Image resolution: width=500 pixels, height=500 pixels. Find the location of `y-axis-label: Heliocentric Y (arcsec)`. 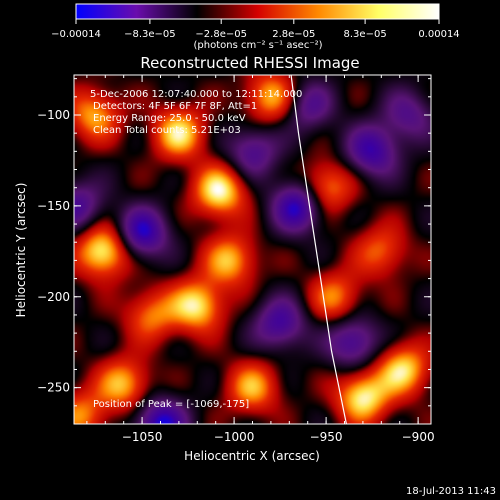

y-axis-label: Heliocentric Y (arcsec) is located at coordinates (21, 250).